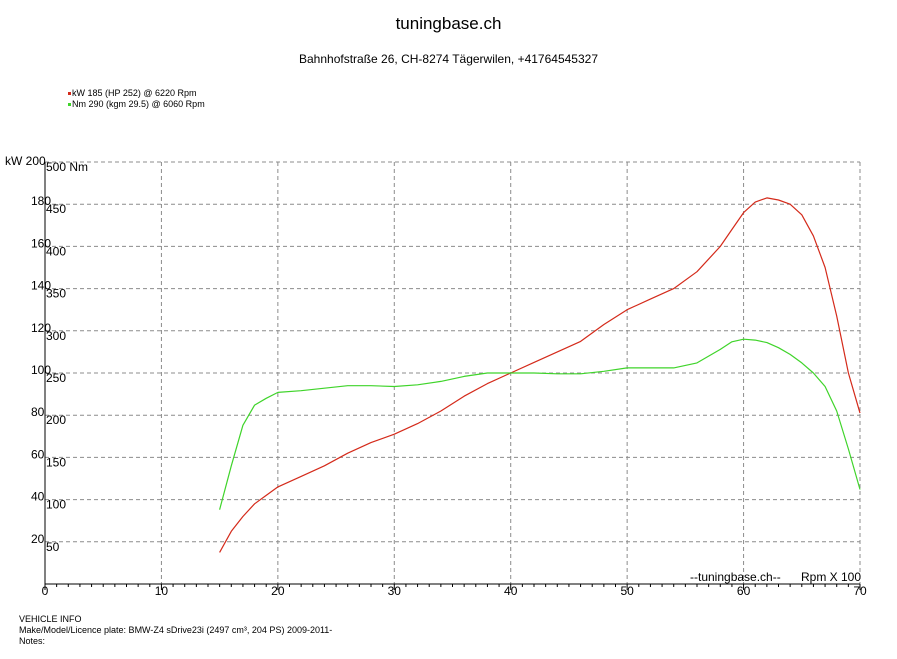 Image resolution: width=897 pixels, height=659 pixels. Describe the element at coordinates (511, 591) in the screenshot. I see `x-tick-label: 40` at that location.